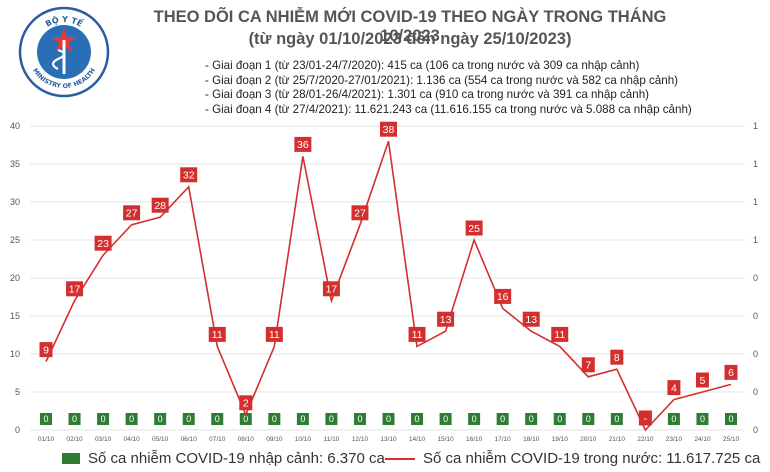 This screenshot has width=770, height=472. I want to click on svg-text: BỘ Y TẾ, so click(65, 21).